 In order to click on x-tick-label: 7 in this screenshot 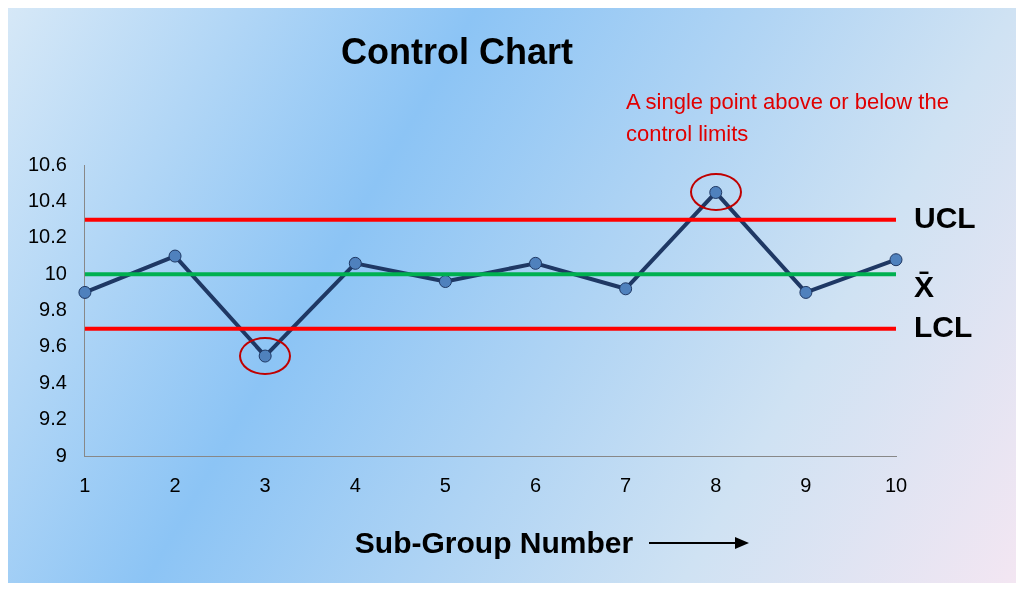, I will do `click(626, 484)`.